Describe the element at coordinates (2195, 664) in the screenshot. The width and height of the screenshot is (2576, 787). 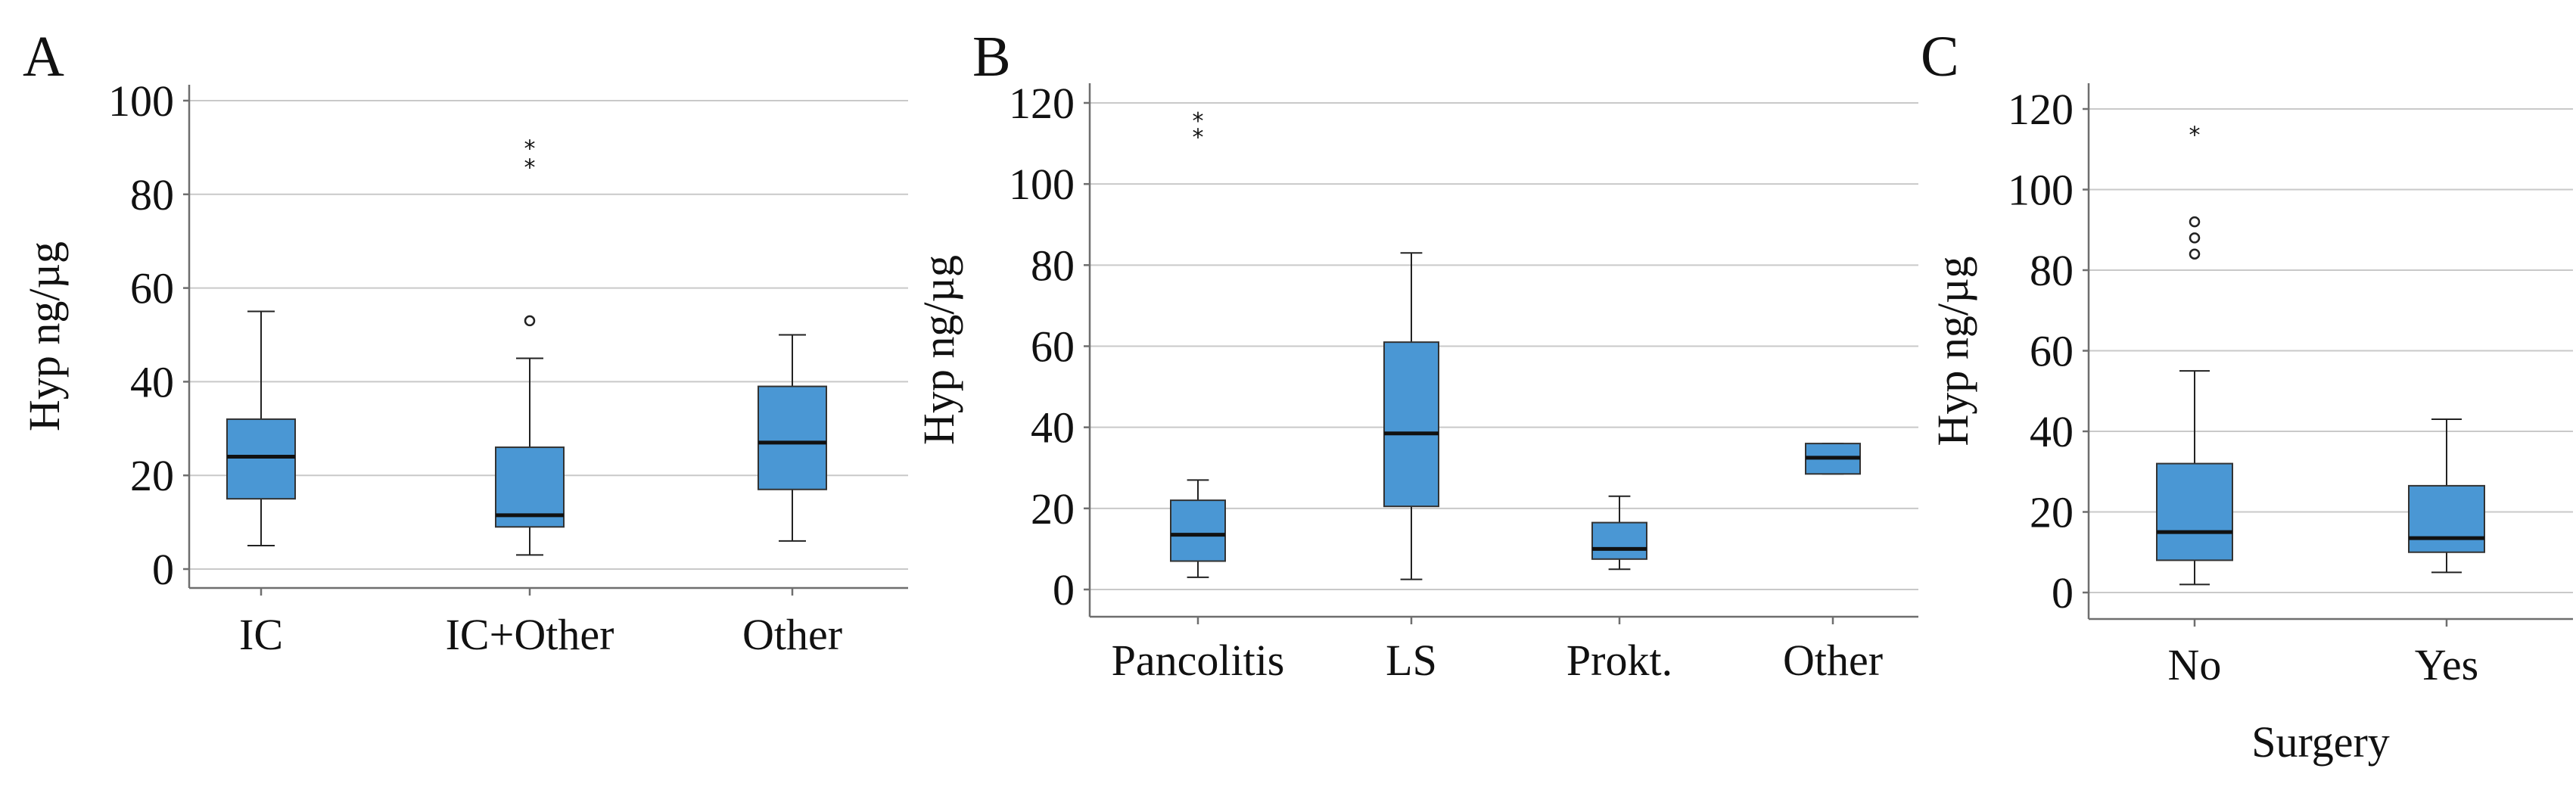
I see `x-tick-label: No` at that location.